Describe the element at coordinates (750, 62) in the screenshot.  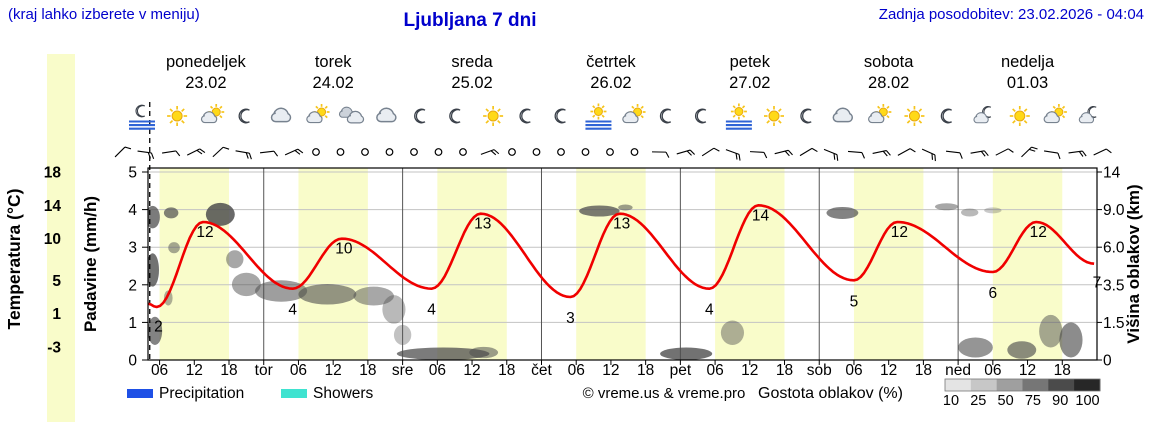
I see `svg-text: petek` at that location.